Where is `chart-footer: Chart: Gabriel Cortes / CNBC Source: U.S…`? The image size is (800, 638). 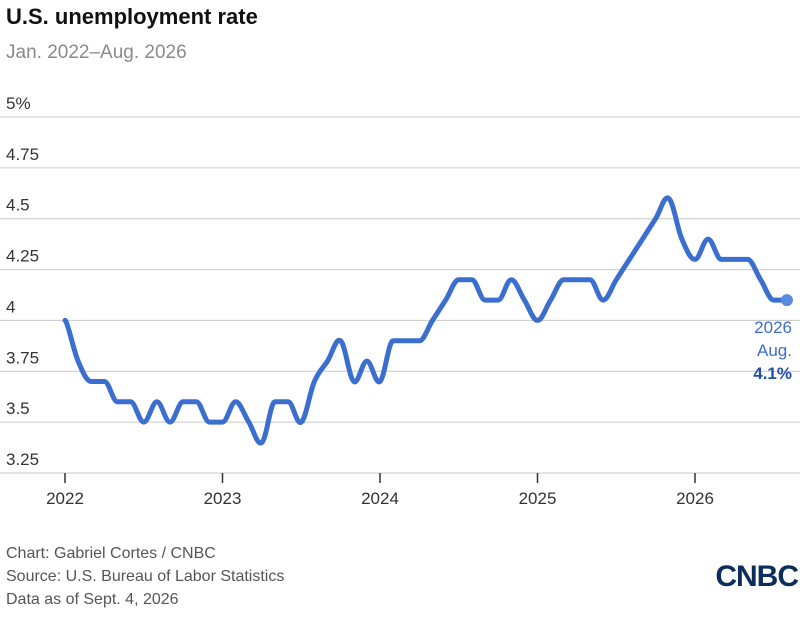 chart-footer: Chart: Gabriel Cortes / CNBC Source: U.S… is located at coordinates (145, 576).